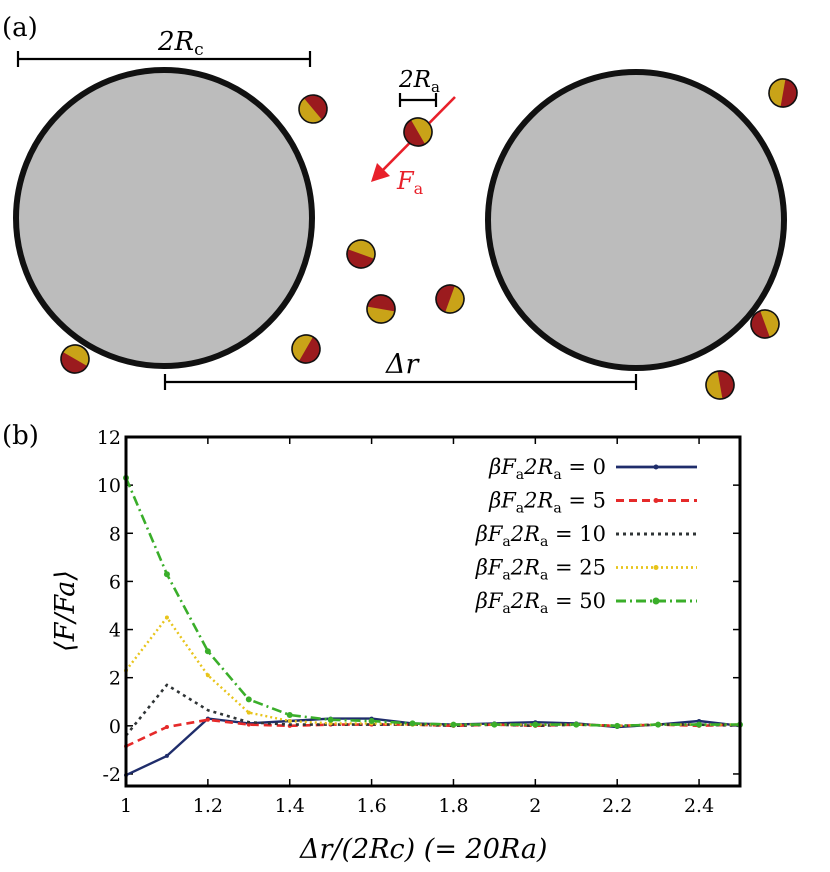 The height and width of the screenshot is (872, 830). I want to click on x-axis-label: Δr/(2Rc) (= 20Ra), so click(423, 849).